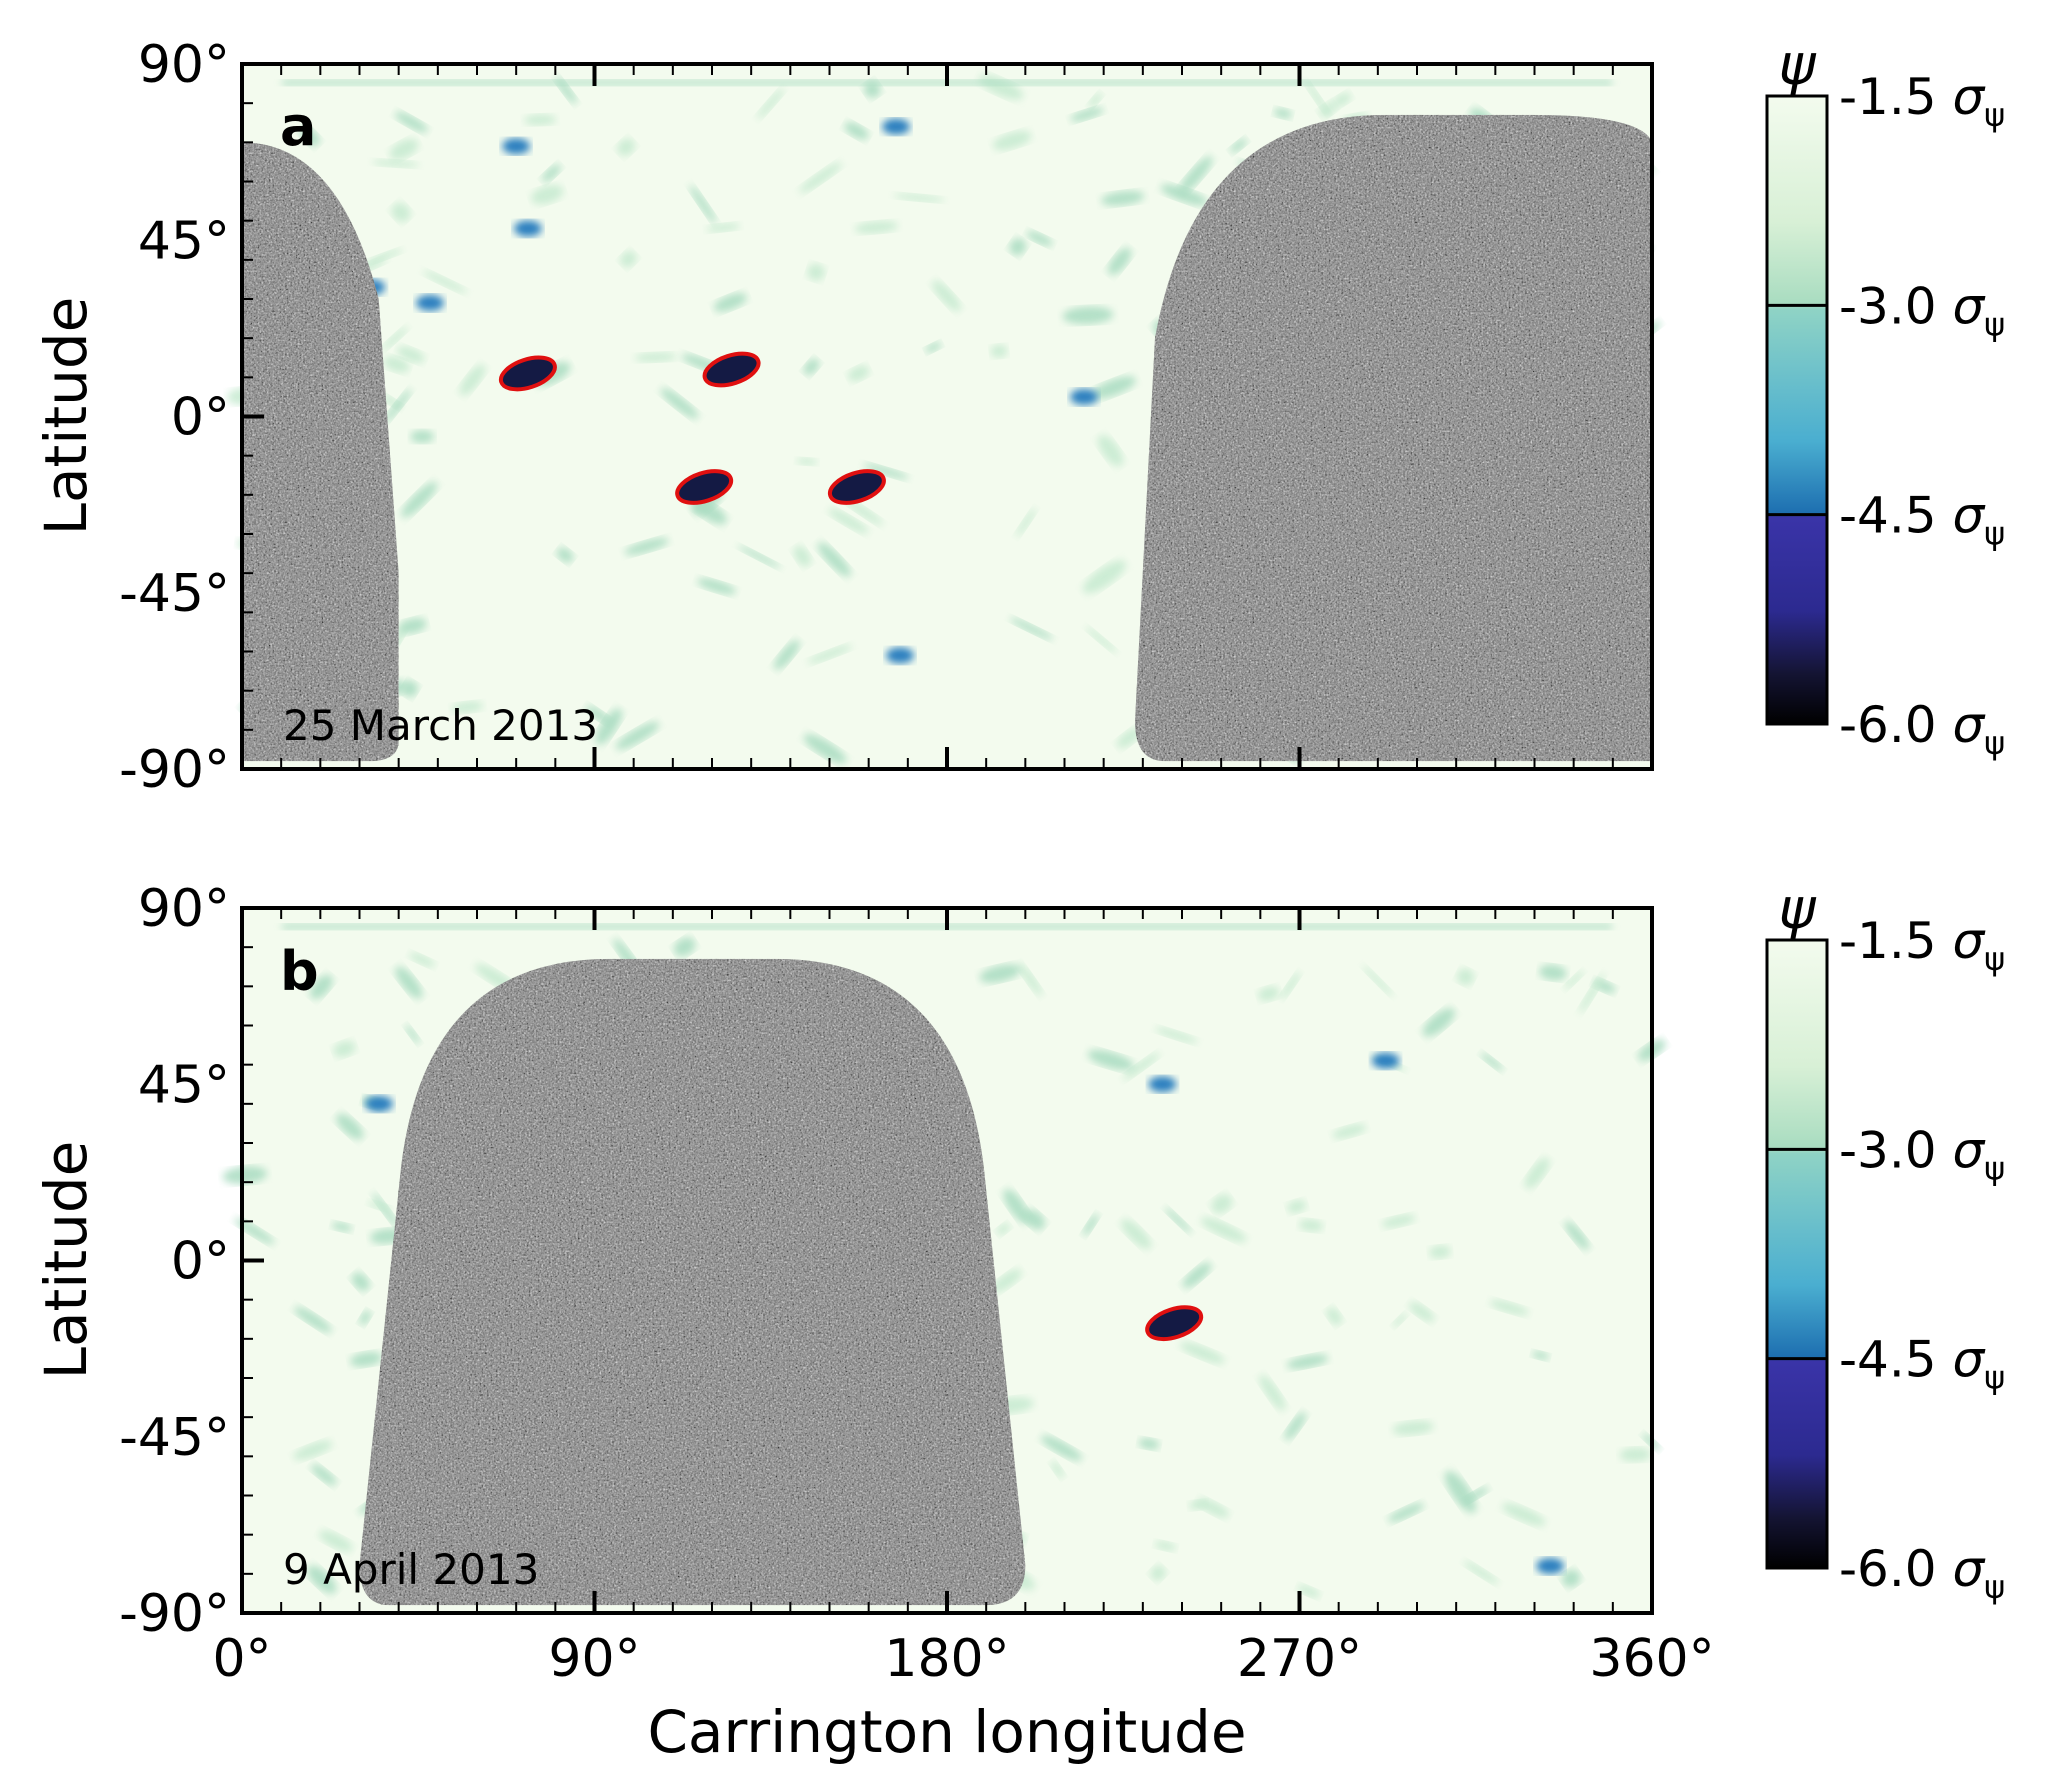 This screenshot has width=2053, height=1784. What do you see at coordinates (1885, 397) in the screenshot?
I see `colorbar-a: ψ -1.5 σψ -3.0 σψ -4.5 σψ -6.0 σψ` at bounding box center [1885, 397].